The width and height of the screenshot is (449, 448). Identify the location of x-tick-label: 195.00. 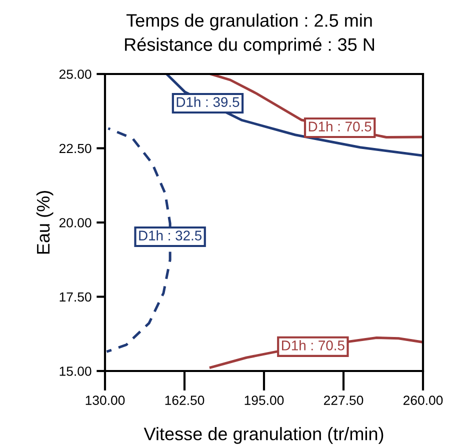
(264, 400).